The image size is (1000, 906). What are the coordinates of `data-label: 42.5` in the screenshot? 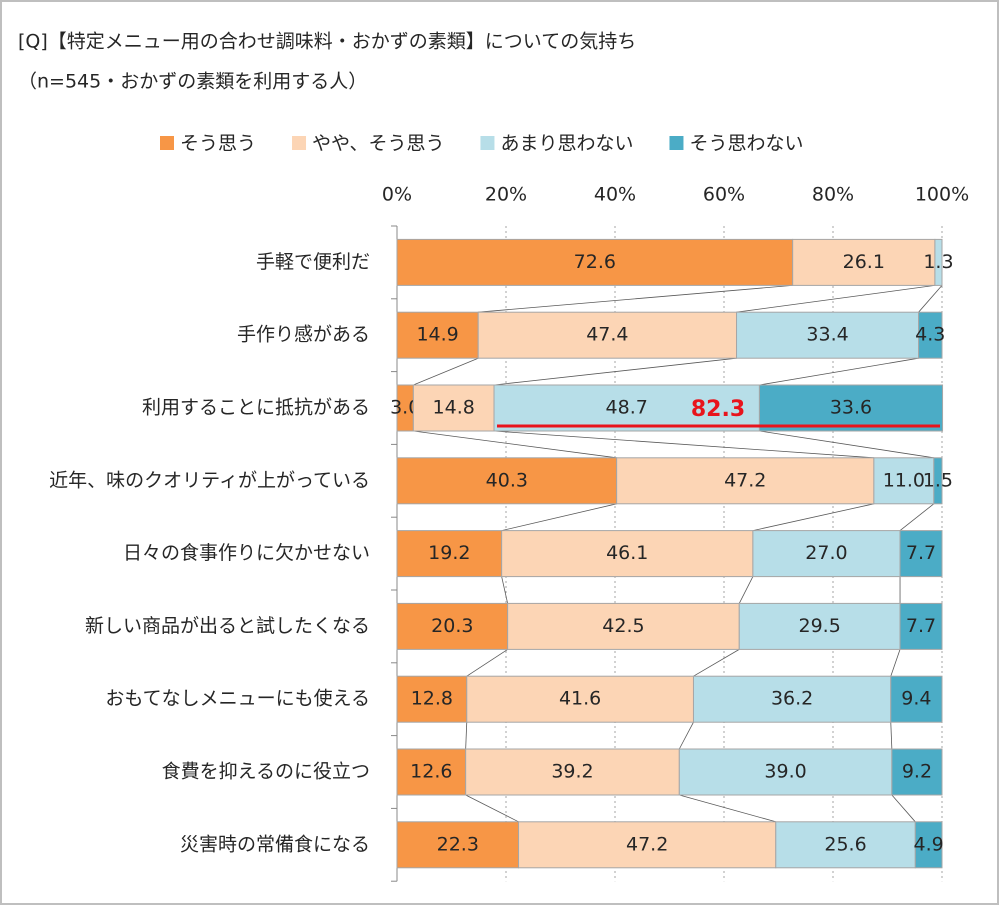 It's located at (623, 626).